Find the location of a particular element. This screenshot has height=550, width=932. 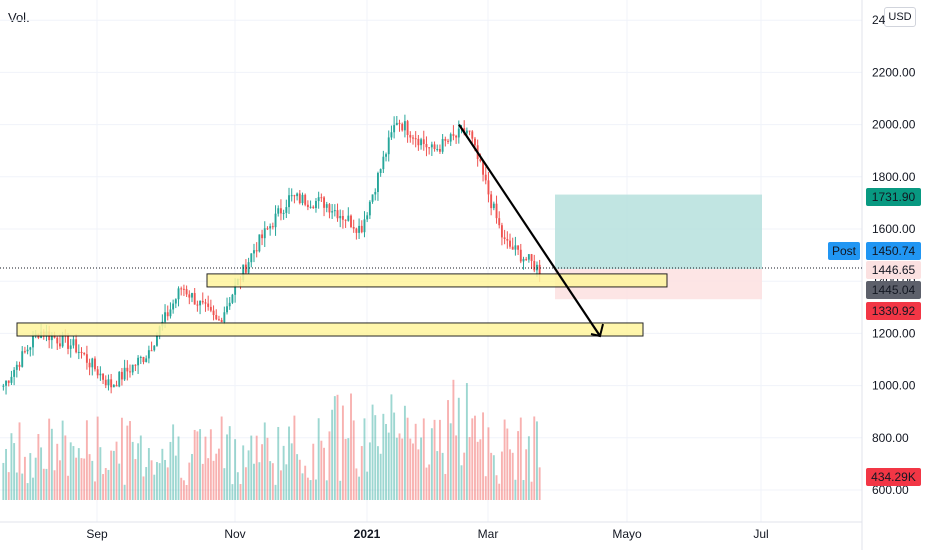

price-tick-label: 1000.00 is located at coordinates (894, 386).